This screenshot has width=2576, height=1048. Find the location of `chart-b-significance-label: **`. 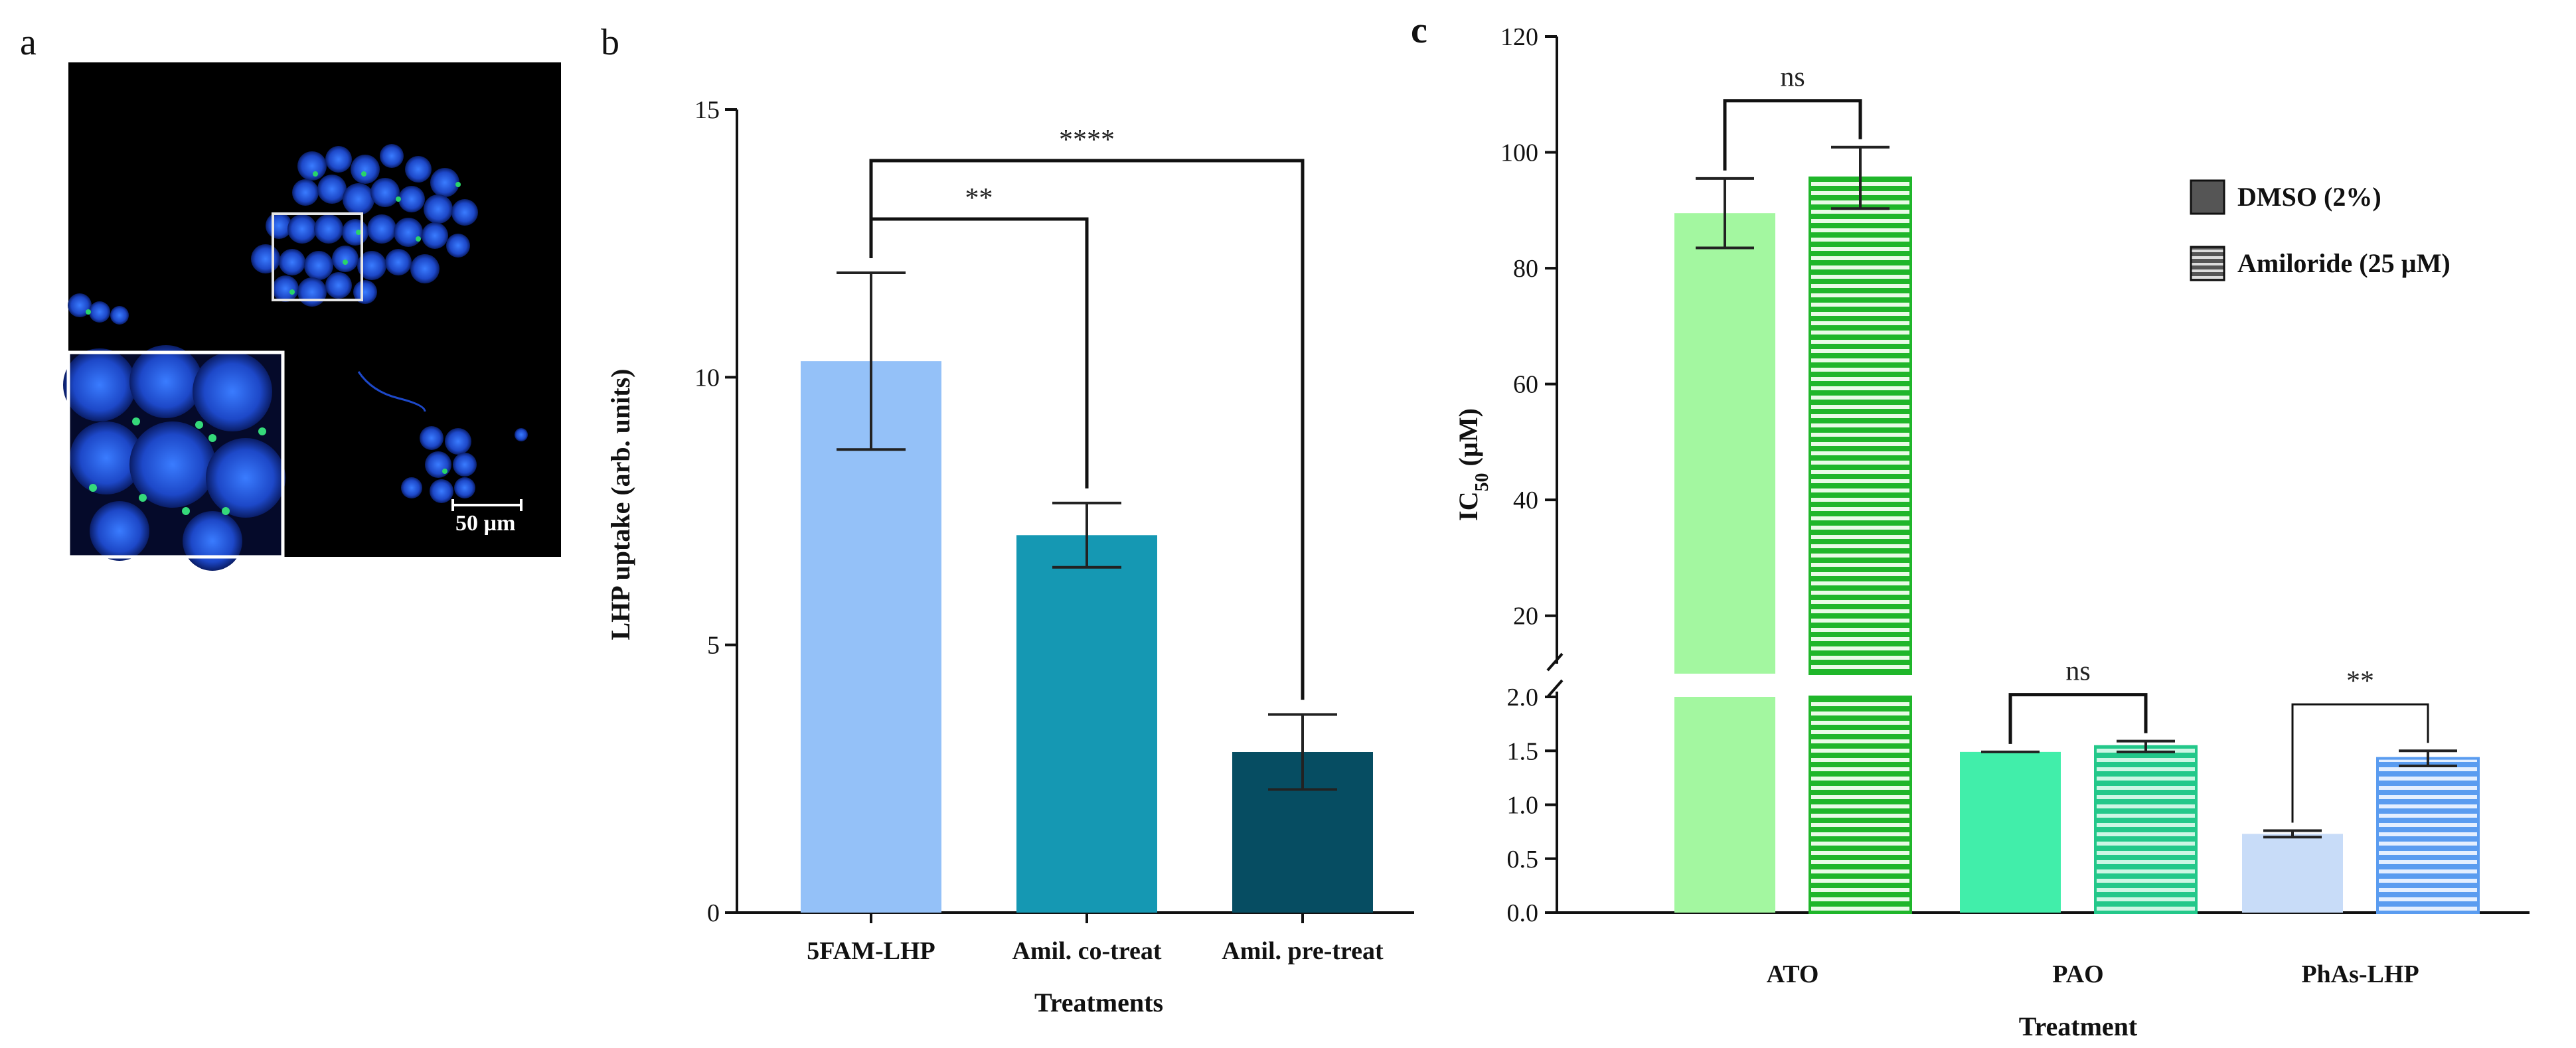

chart-b-significance-label: ** is located at coordinates (979, 198).